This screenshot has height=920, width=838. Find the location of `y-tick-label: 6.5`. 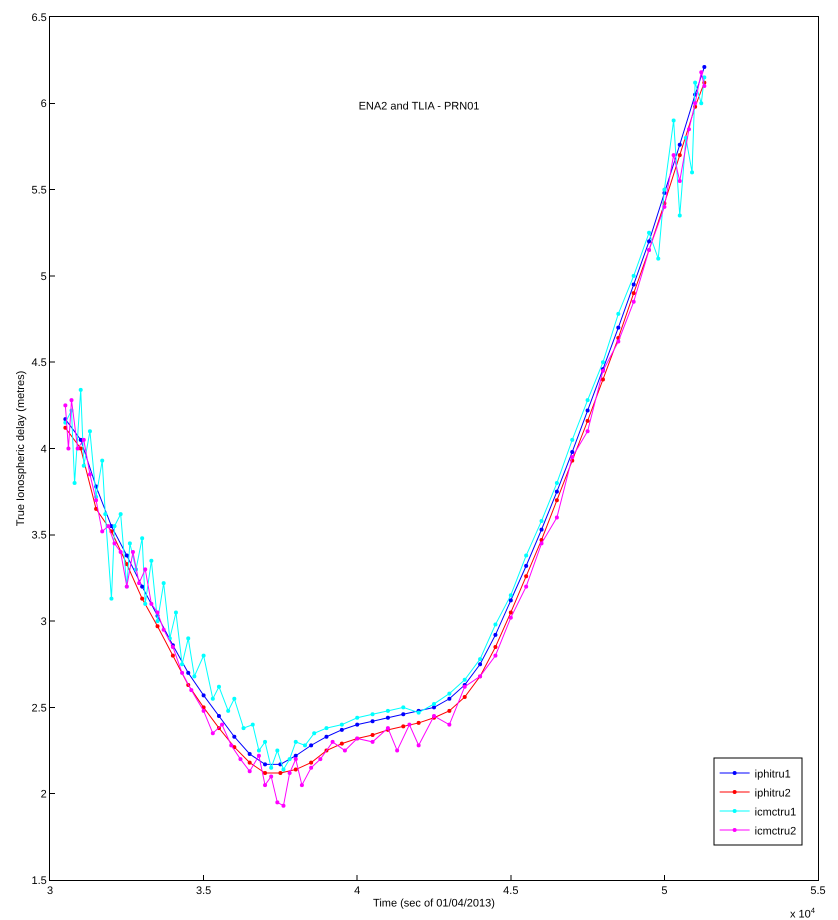

y-tick-label: 6.5 is located at coordinates (39, 18).